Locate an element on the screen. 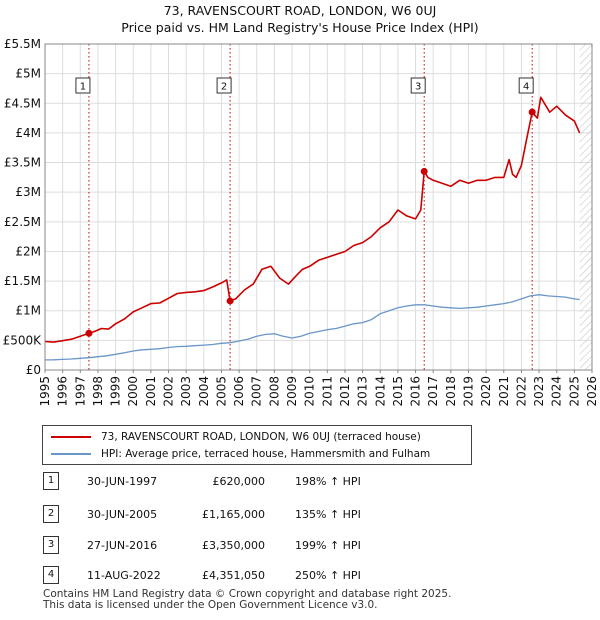  x-tick-label: 2006 is located at coordinates (239, 391).